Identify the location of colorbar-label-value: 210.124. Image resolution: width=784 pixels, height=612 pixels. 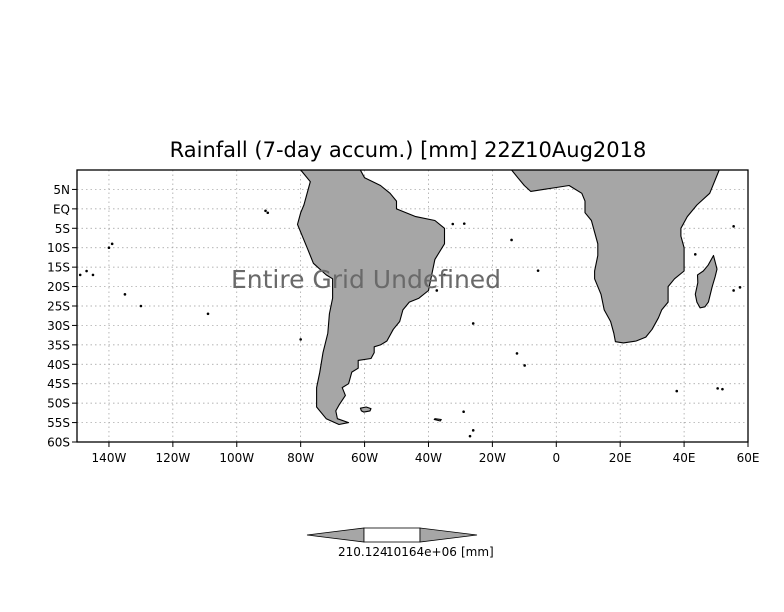
(363, 552).